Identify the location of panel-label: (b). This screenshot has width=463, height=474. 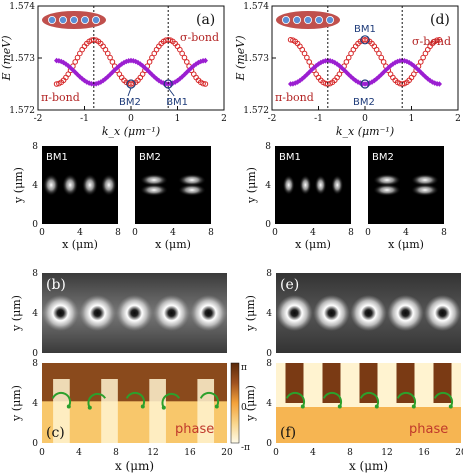
(56, 285).